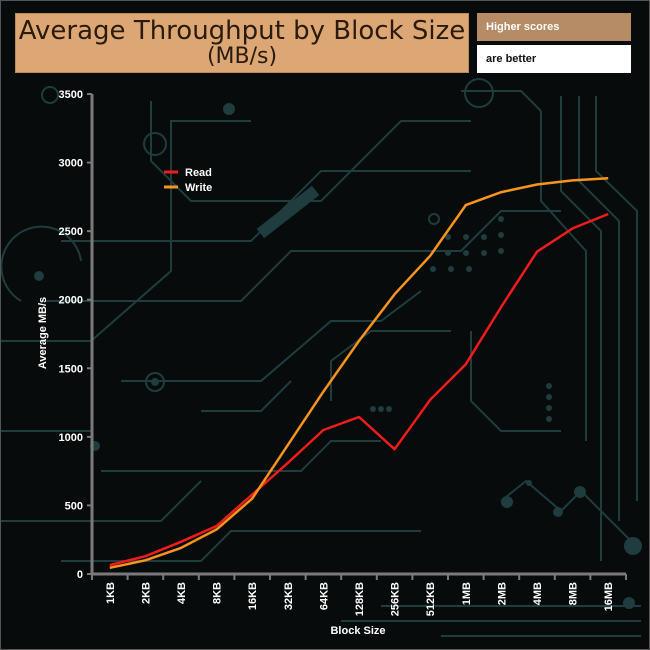  What do you see at coordinates (574, 593) in the screenshot?
I see `x-tick-label: 8MB` at bounding box center [574, 593].